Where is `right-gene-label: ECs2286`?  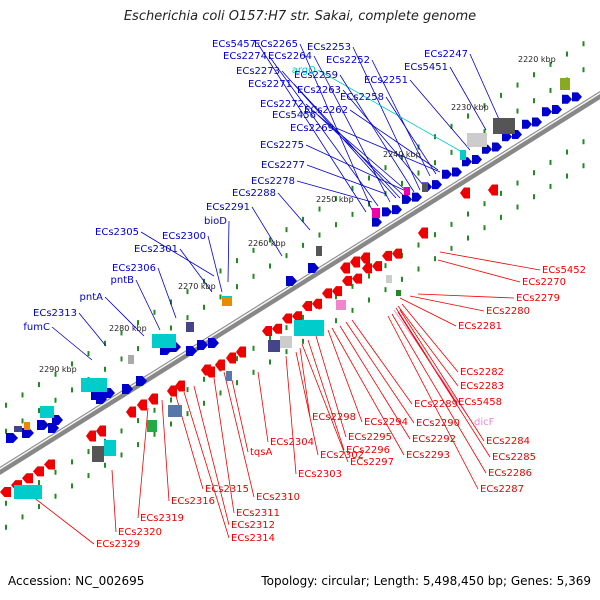 right-gene-label: ECs2286 is located at coordinates (510, 473).